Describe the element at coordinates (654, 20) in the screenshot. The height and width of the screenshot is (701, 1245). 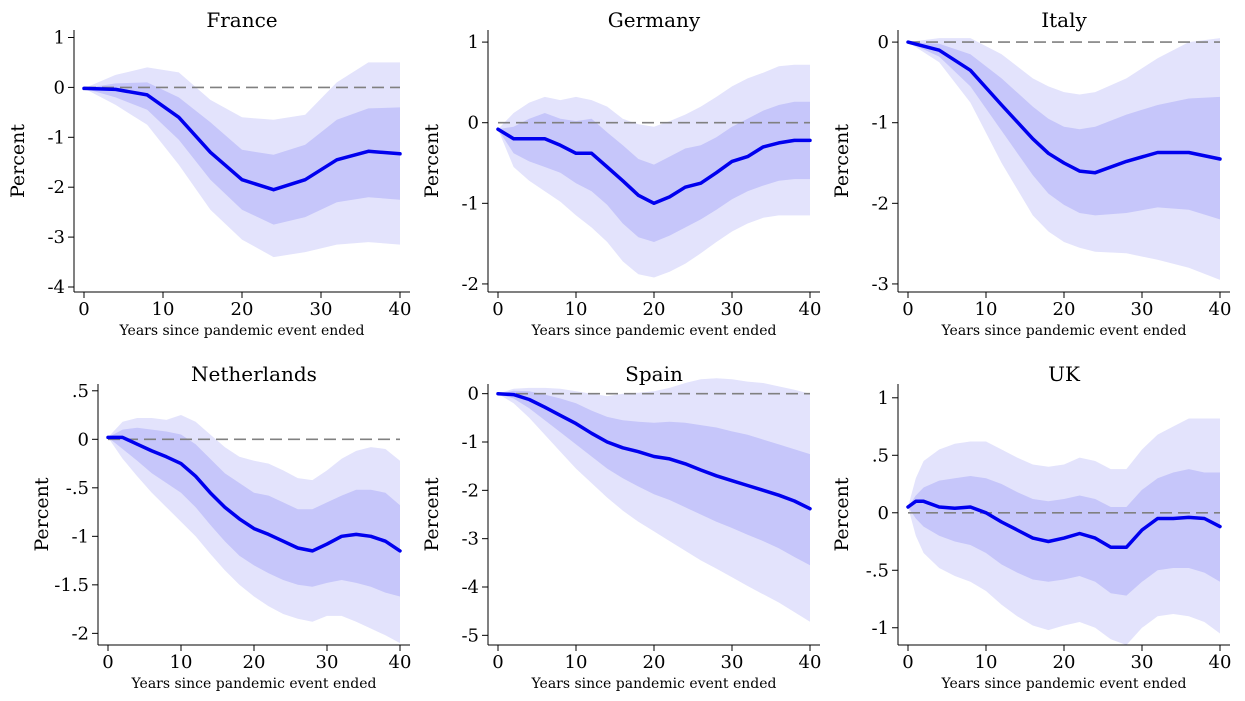
I see `panel-title: Germany` at that location.